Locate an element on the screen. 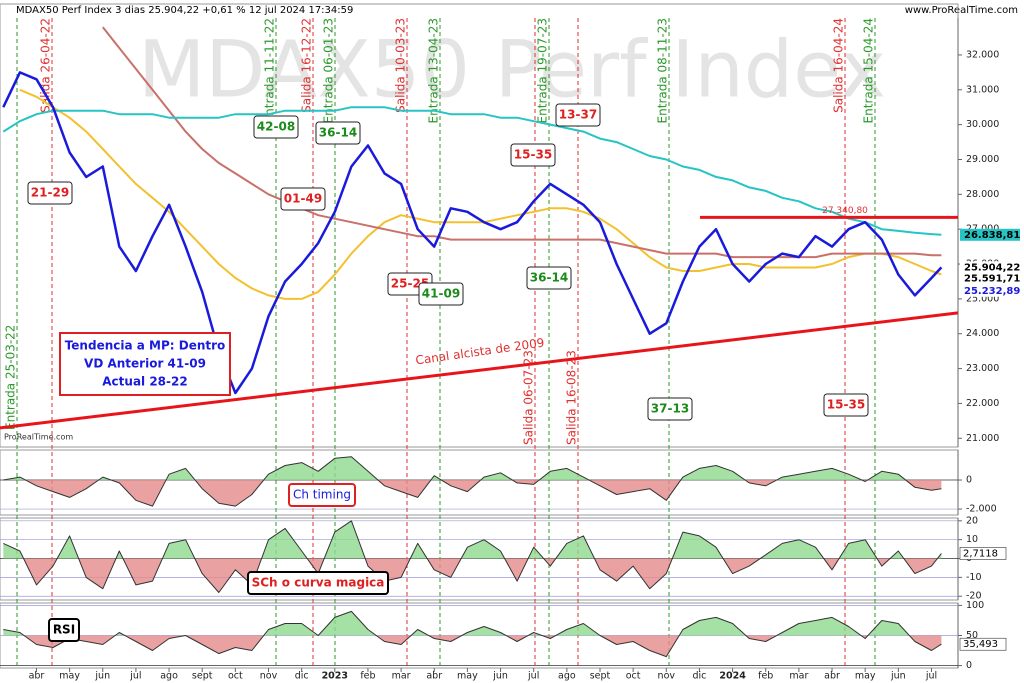 The width and height of the screenshot is (1024, 683). y-tick-label: 28.000 is located at coordinates (982, 194).